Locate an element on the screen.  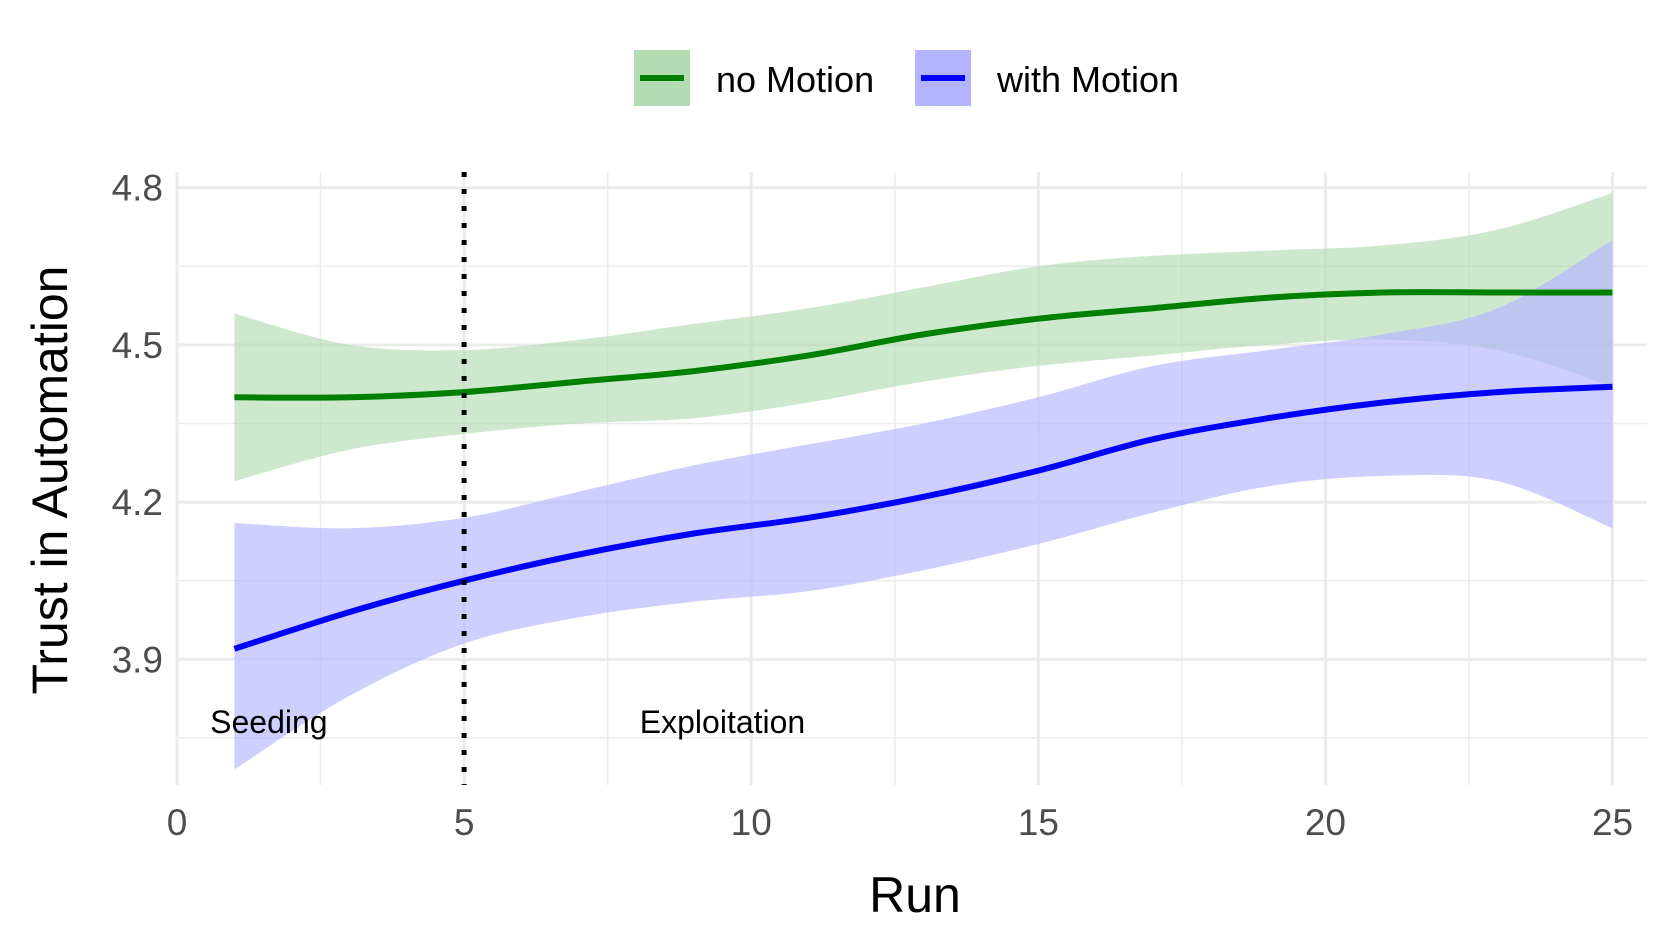
annotation-exploitation: Exploitation is located at coordinates (722, 722).